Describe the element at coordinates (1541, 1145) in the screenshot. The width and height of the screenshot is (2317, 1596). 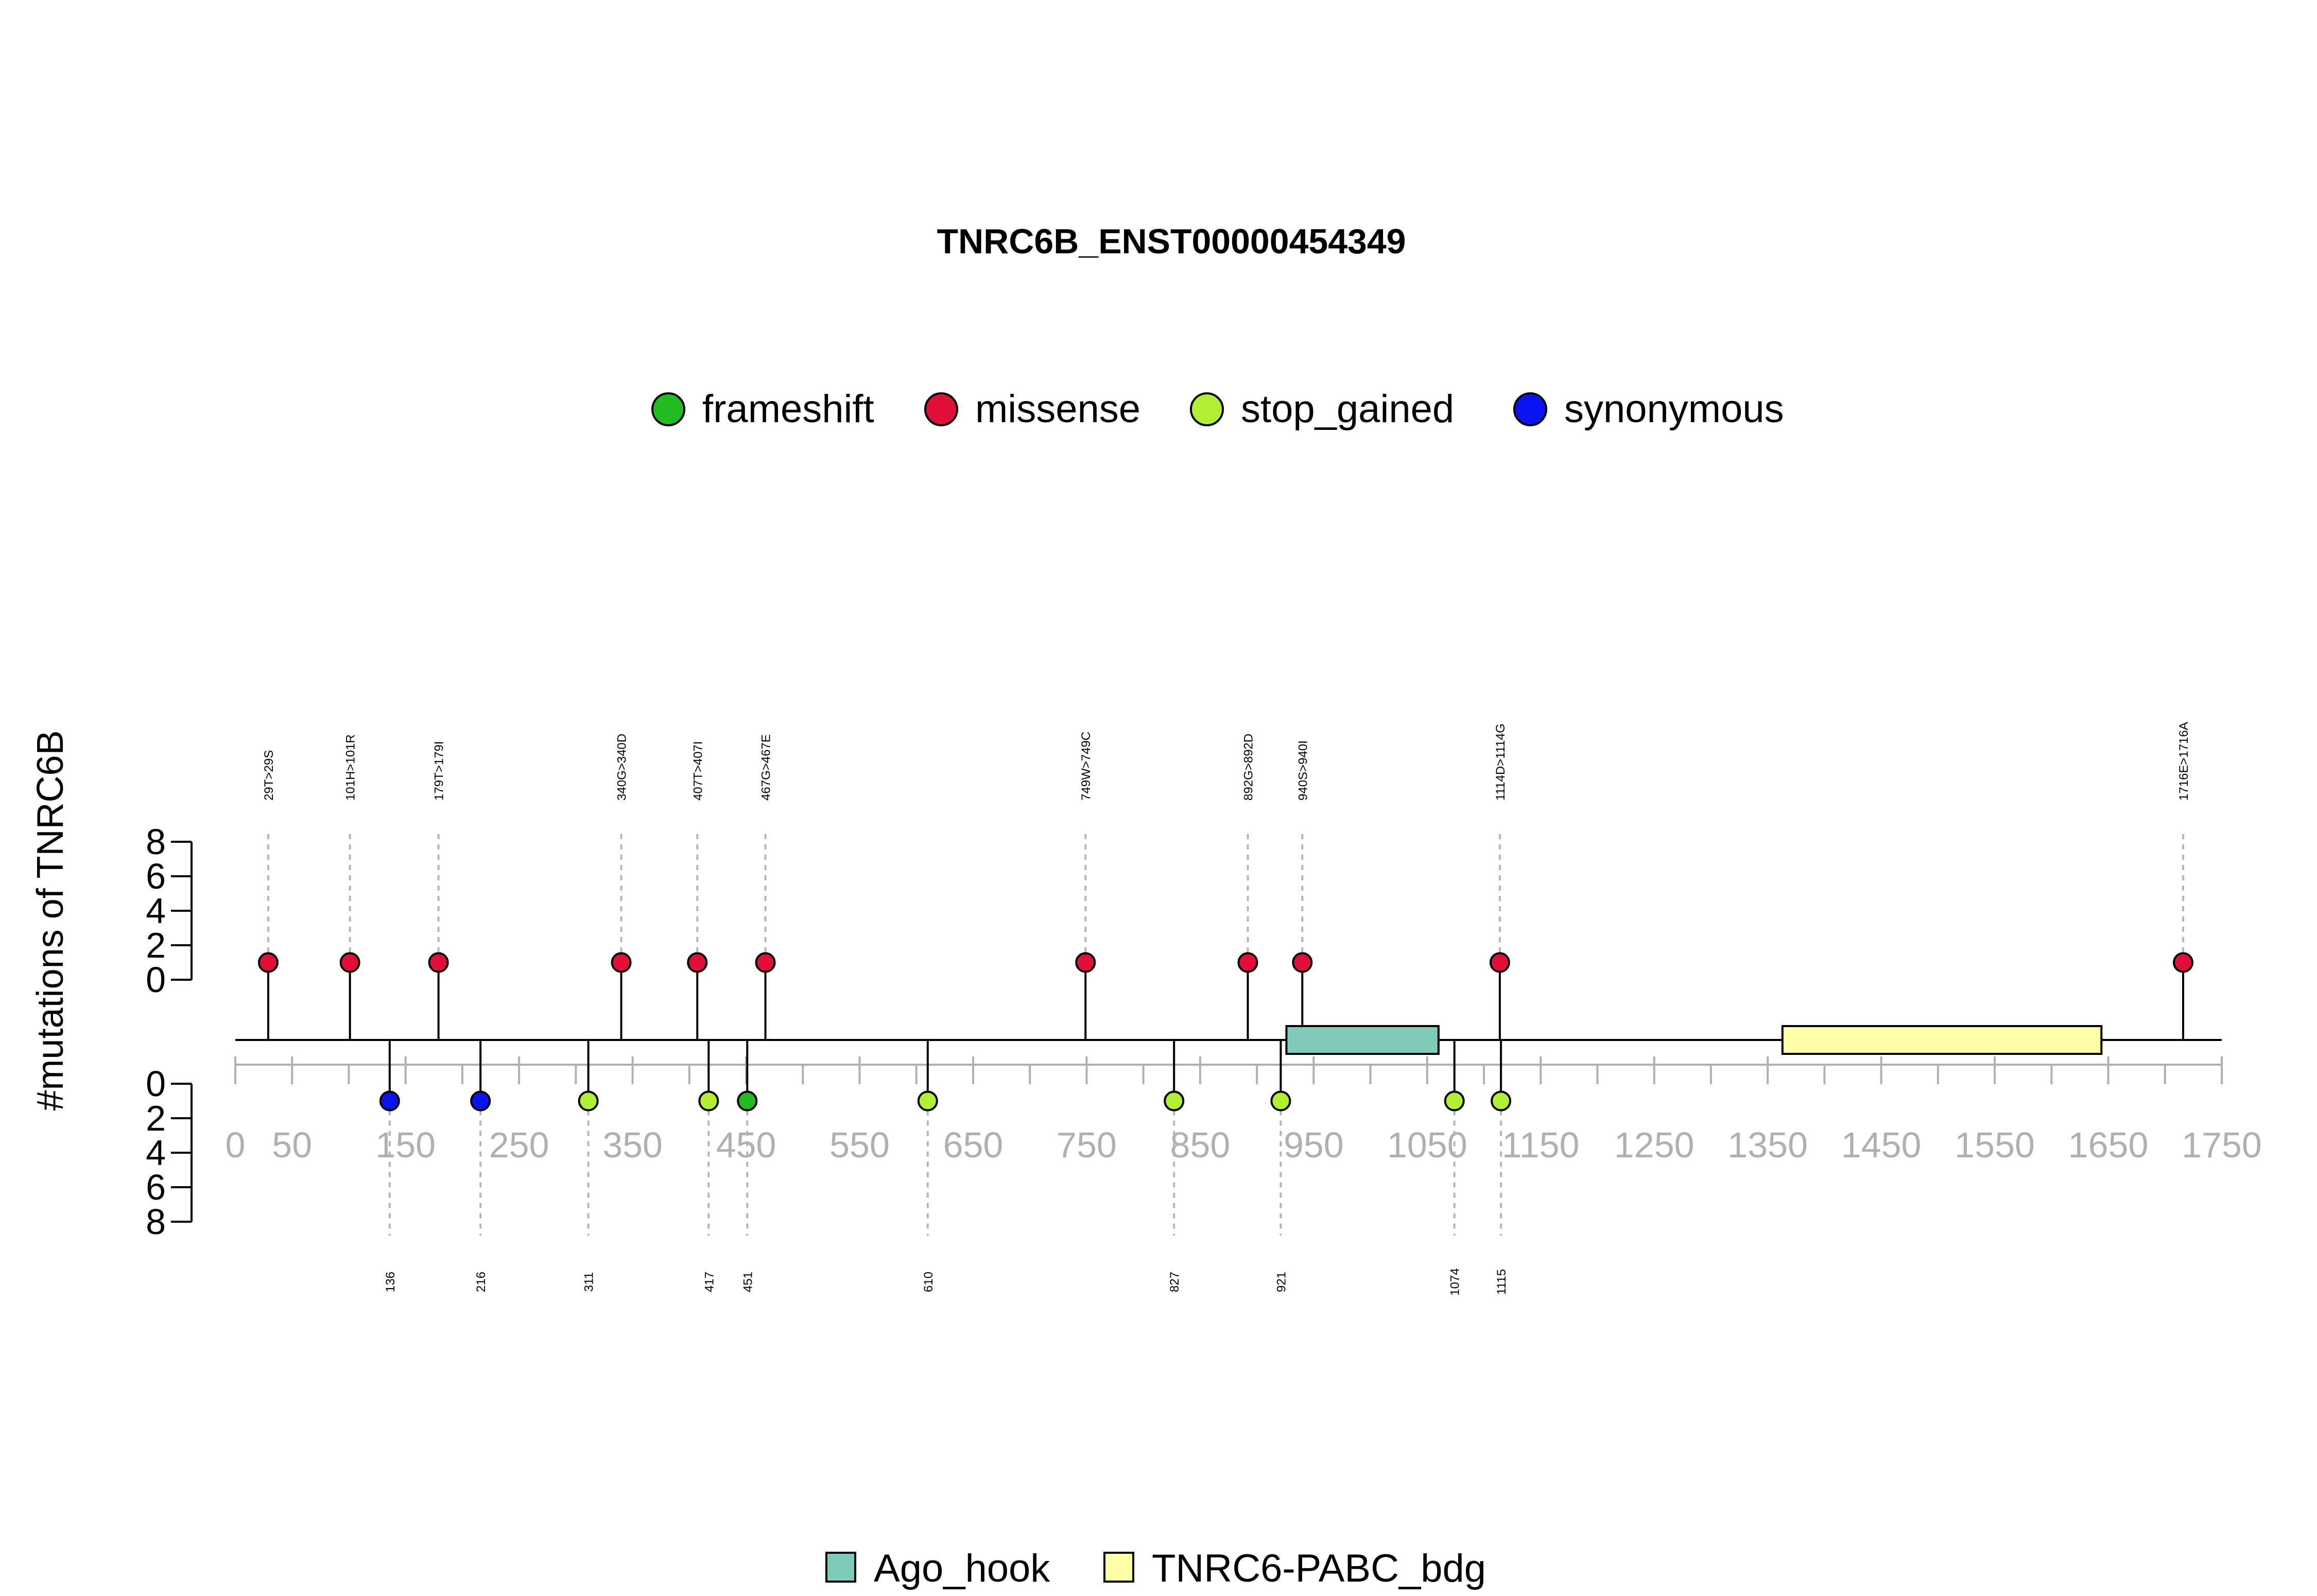
I see `x-tick-label: 1150` at that location.